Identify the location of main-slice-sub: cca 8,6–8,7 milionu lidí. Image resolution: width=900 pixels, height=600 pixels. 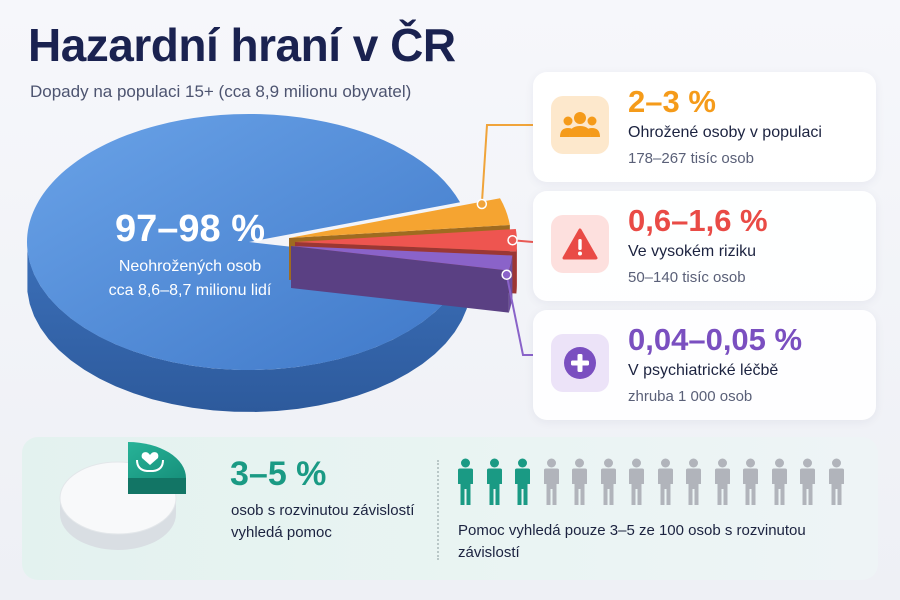
(190, 290).